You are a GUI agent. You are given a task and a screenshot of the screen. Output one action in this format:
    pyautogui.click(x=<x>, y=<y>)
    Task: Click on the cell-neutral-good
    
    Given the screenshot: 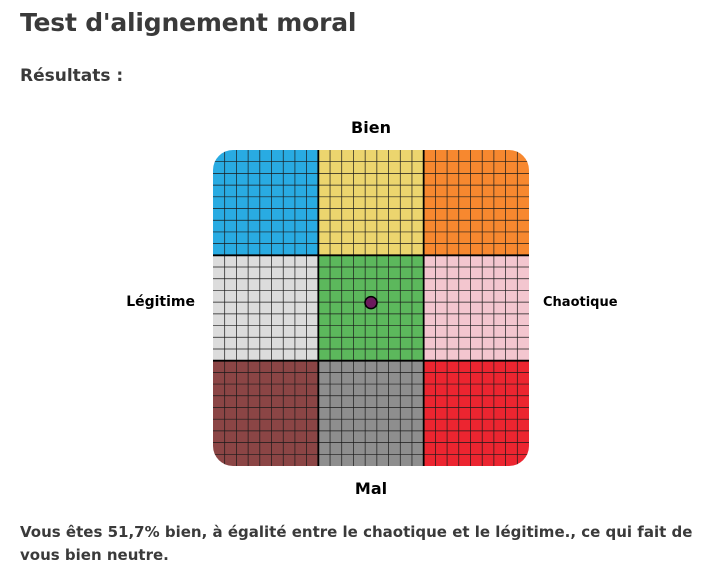 What is the action you would take?
    pyautogui.click(x=371, y=203)
    